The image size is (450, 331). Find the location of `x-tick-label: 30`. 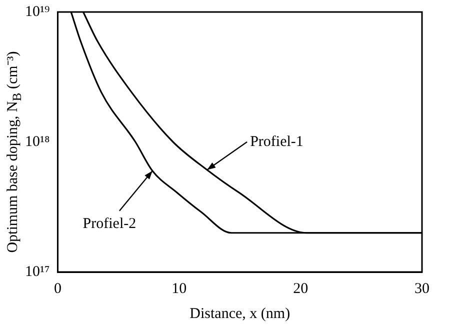

x-tick-label: 30 is located at coordinates (422, 288).